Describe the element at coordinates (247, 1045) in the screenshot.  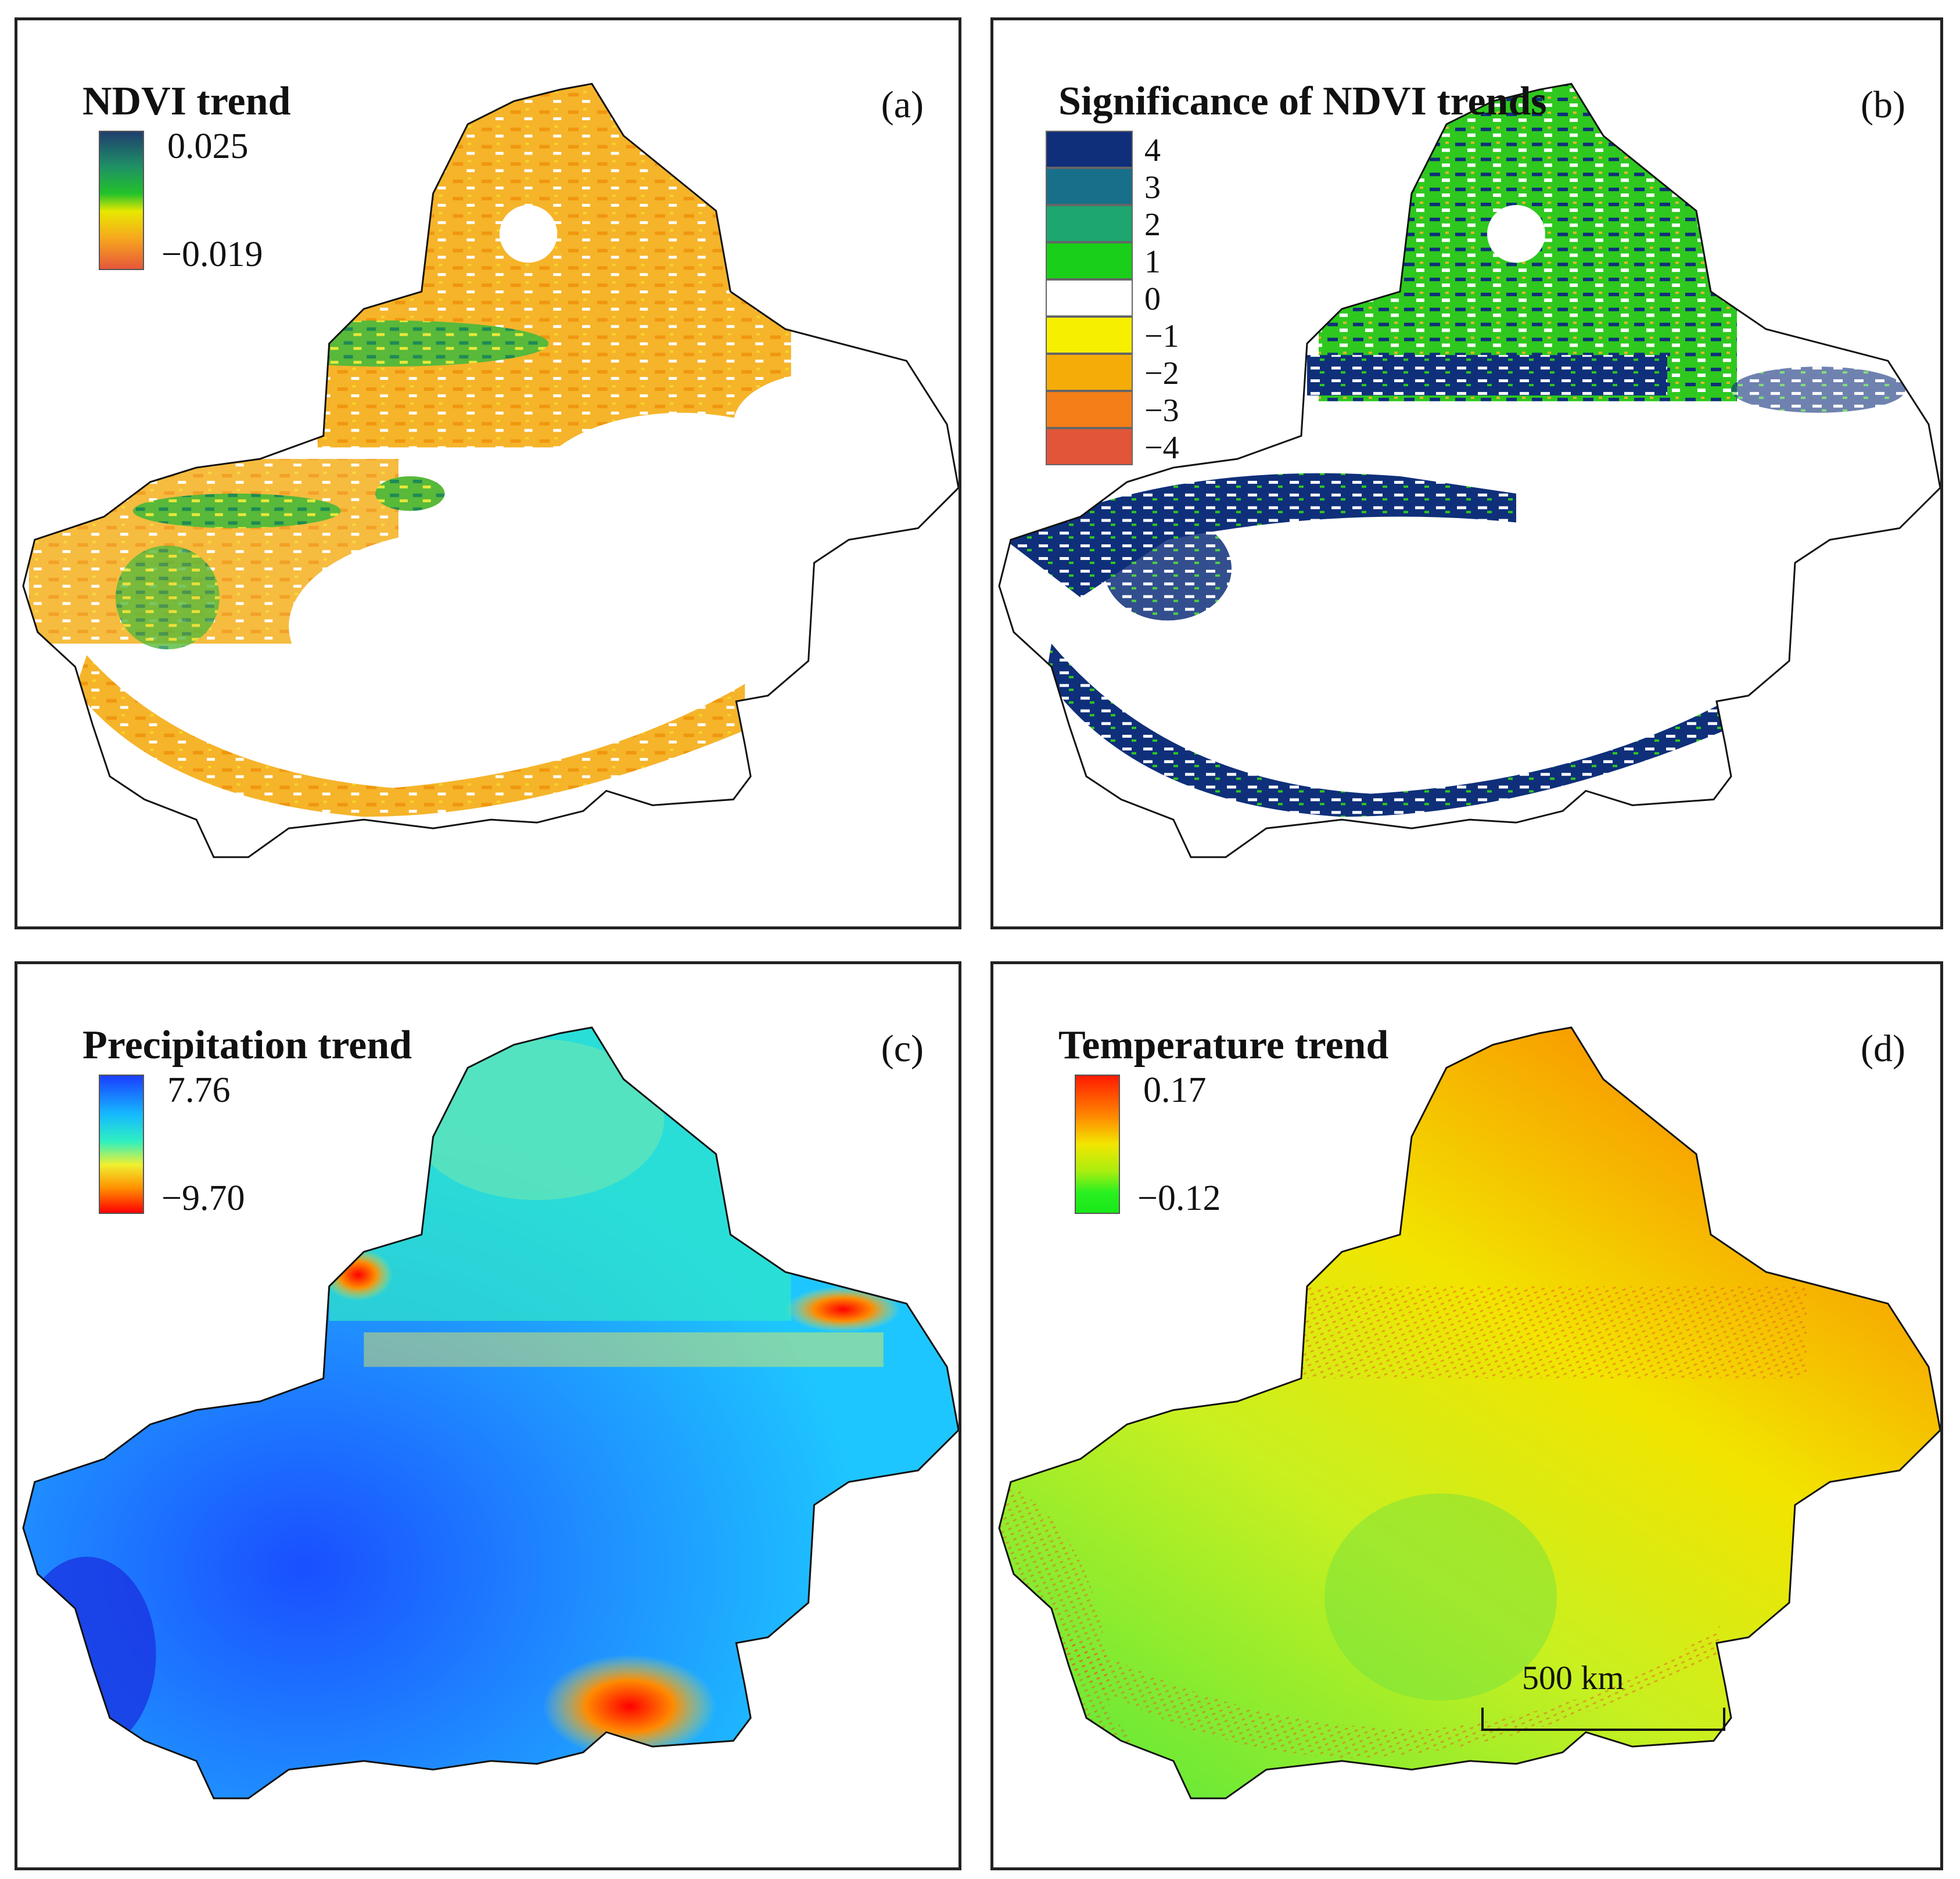
I see `panel-title: Precipitation trend` at that location.